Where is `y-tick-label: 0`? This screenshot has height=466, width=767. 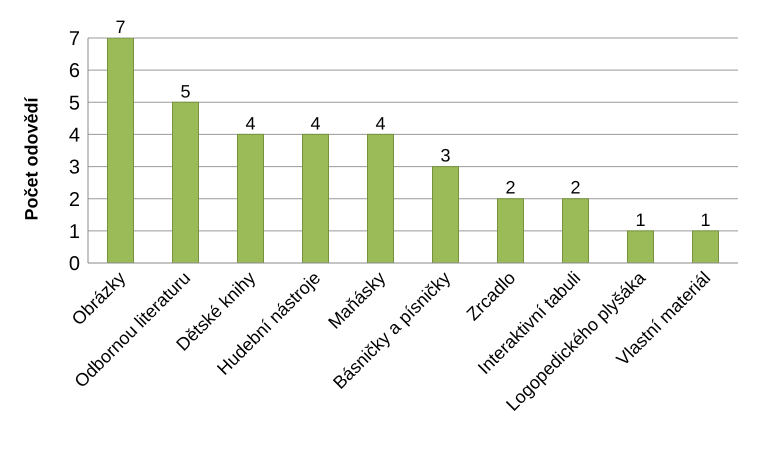
y-tick-label: 0 is located at coordinates (74, 264).